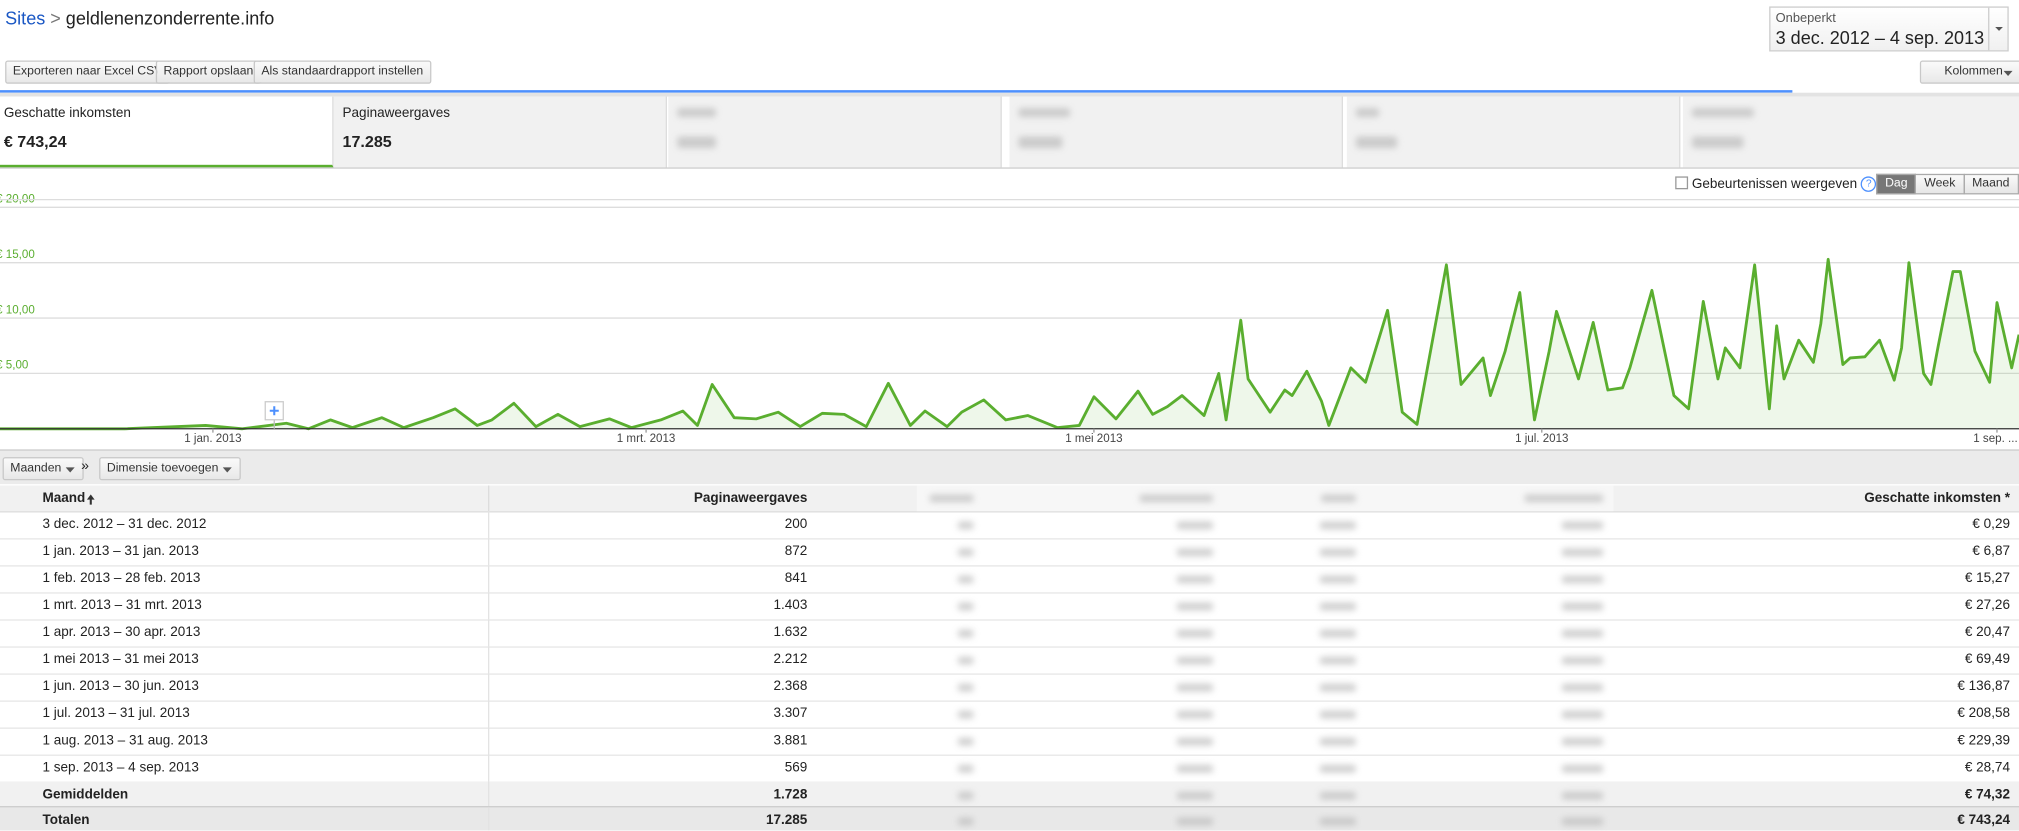 Image resolution: width=2019 pixels, height=831 pixels. Describe the element at coordinates (120, 767) in the screenshot. I see `month-cell: 1 sep. 2013 – 4 sep. 2013` at that location.